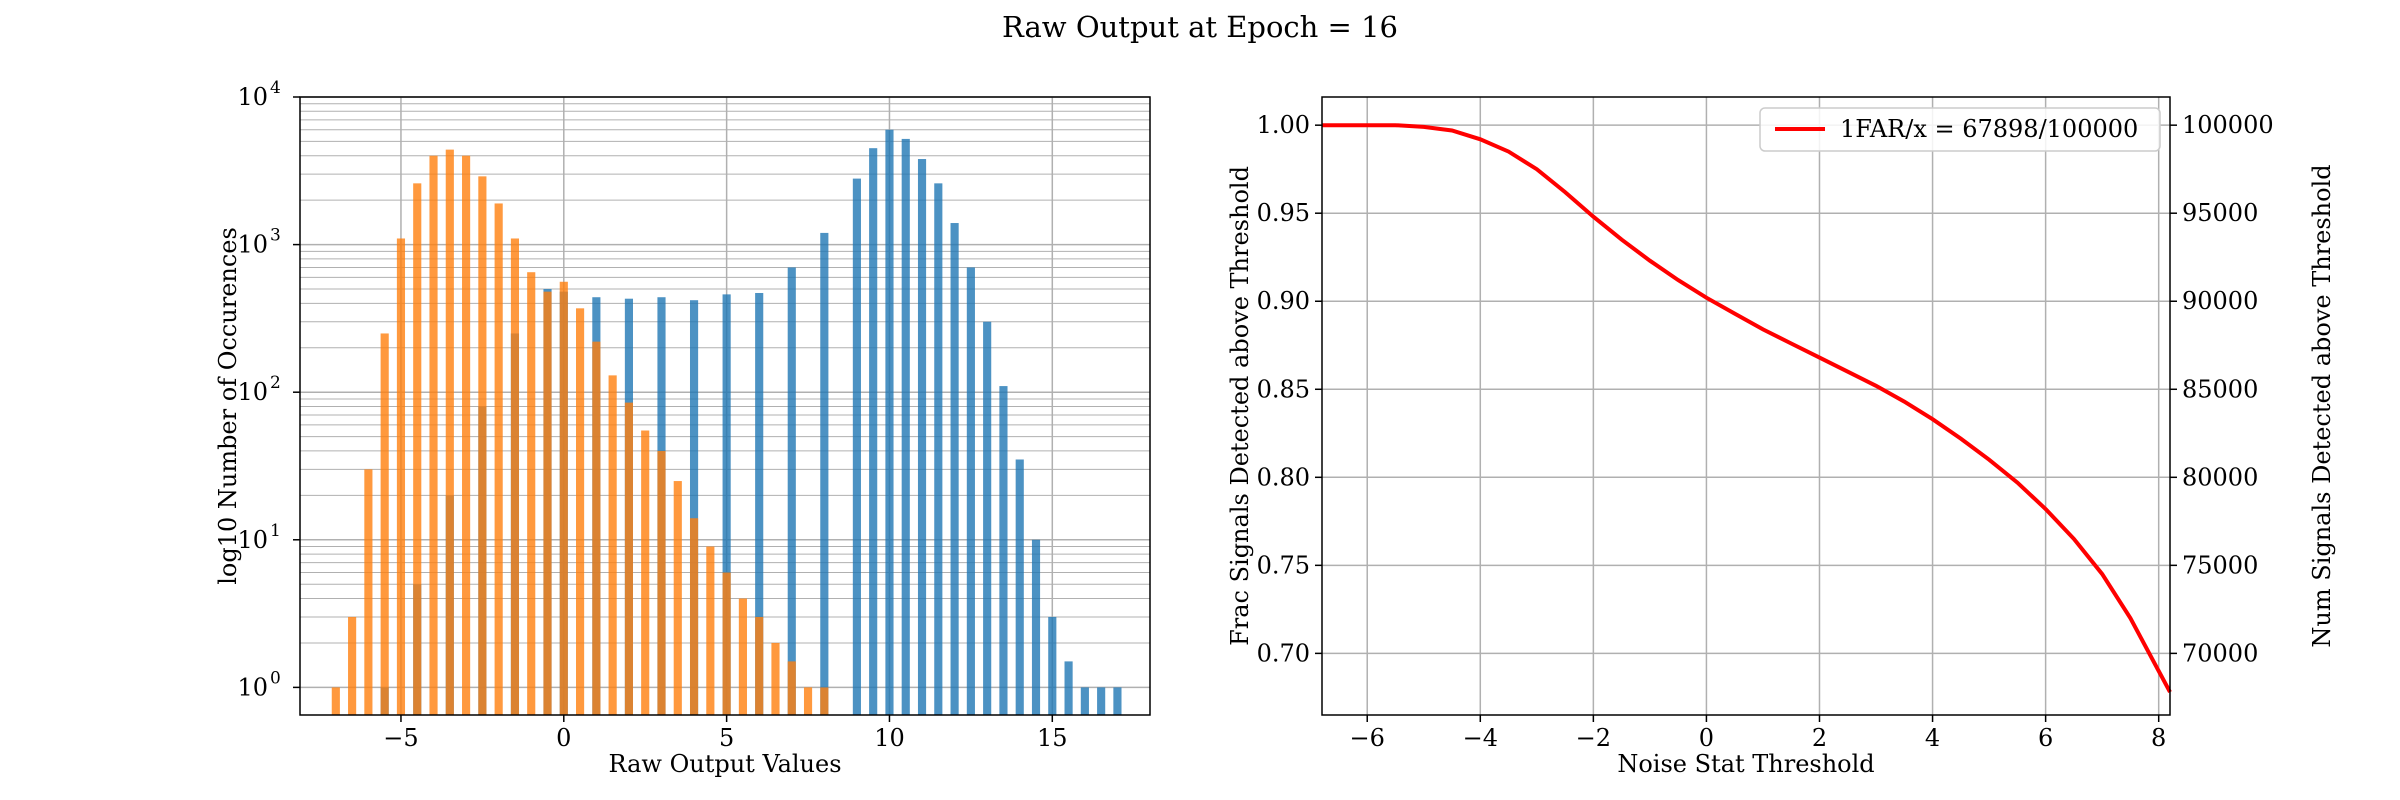 The width and height of the screenshot is (2400, 800). Describe the element at coordinates (1989, 129) in the screenshot. I see `legend-label: 1FAR/x = 67898/100000` at that location.